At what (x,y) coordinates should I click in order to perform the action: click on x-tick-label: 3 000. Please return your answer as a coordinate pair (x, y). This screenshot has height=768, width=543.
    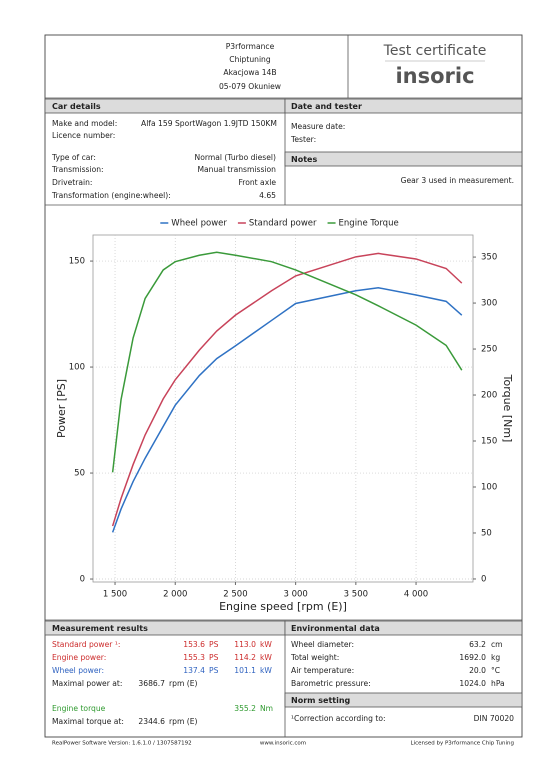
    Looking at the image, I should click on (295, 595).